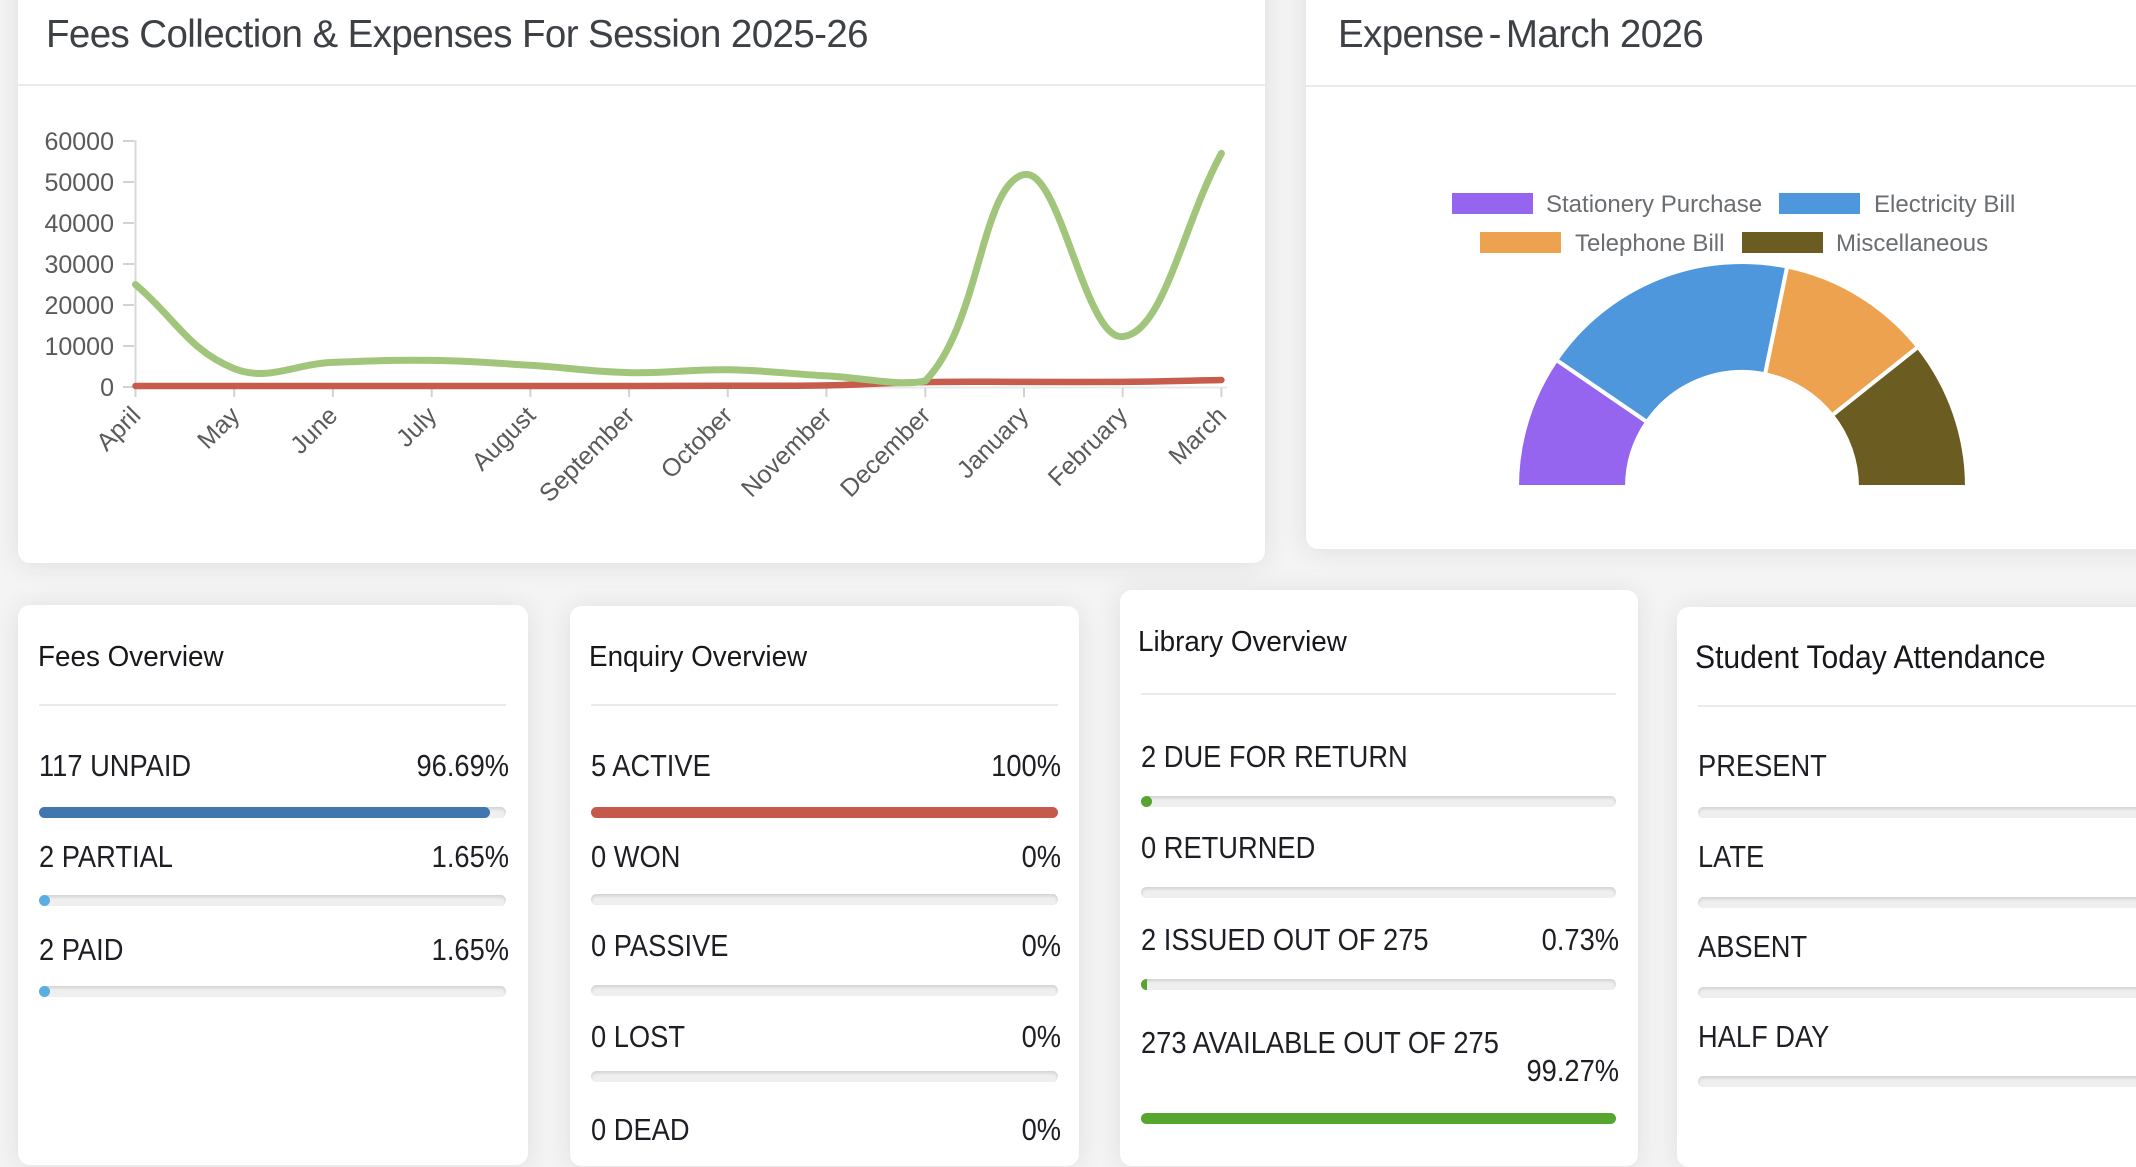 This screenshot has height=1167, width=2136. What do you see at coordinates (1197, 435) in the screenshot?
I see `svg-text: March` at bounding box center [1197, 435].